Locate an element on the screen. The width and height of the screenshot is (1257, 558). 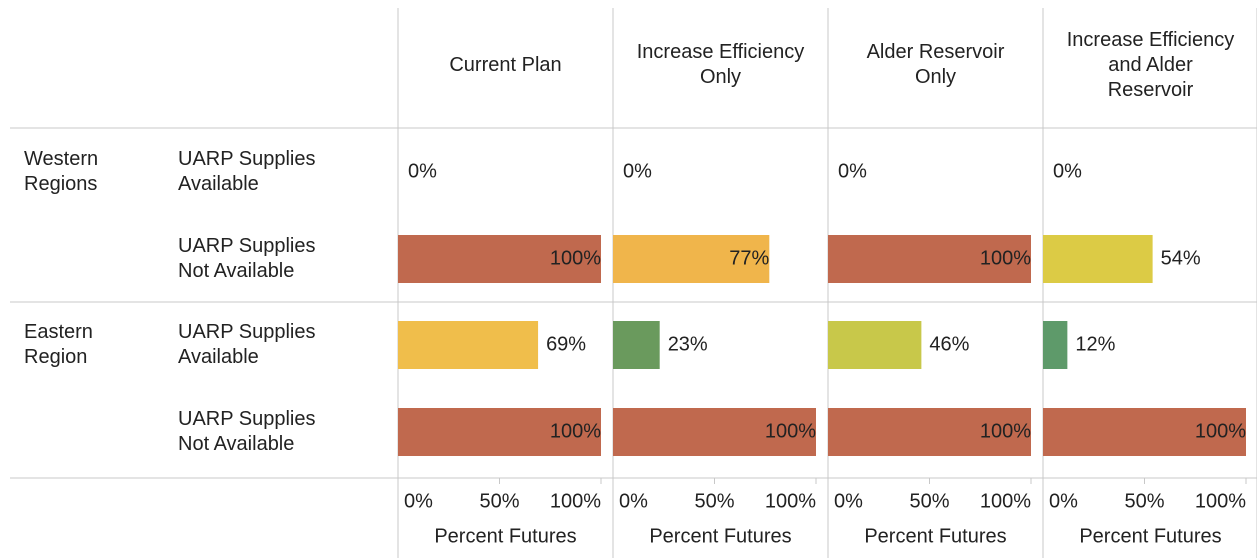
value-label: 46% is located at coordinates (949, 344).